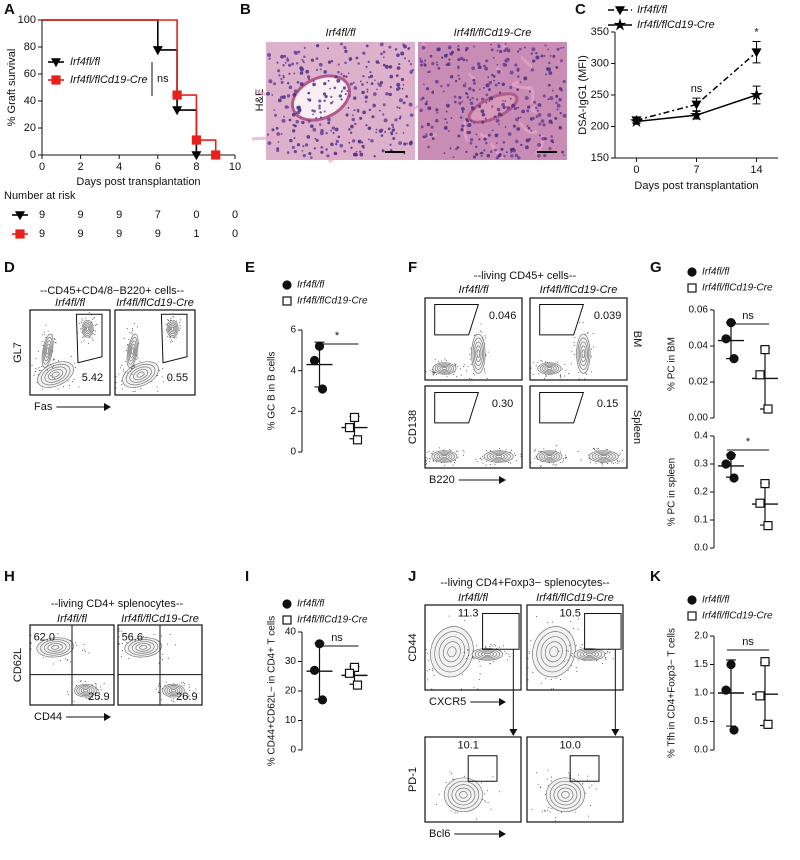 The image size is (800, 860). Describe the element at coordinates (412, 576) in the screenshot. I see `panel-letter: J` at that location.